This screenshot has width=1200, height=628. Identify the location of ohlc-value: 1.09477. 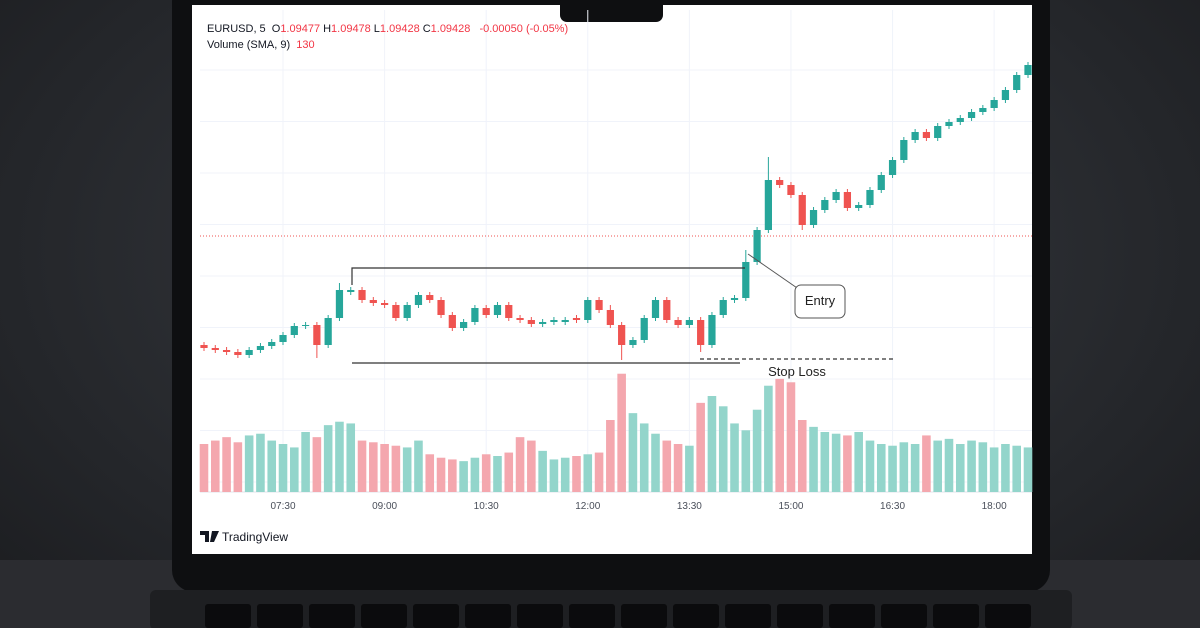
(300, 29).